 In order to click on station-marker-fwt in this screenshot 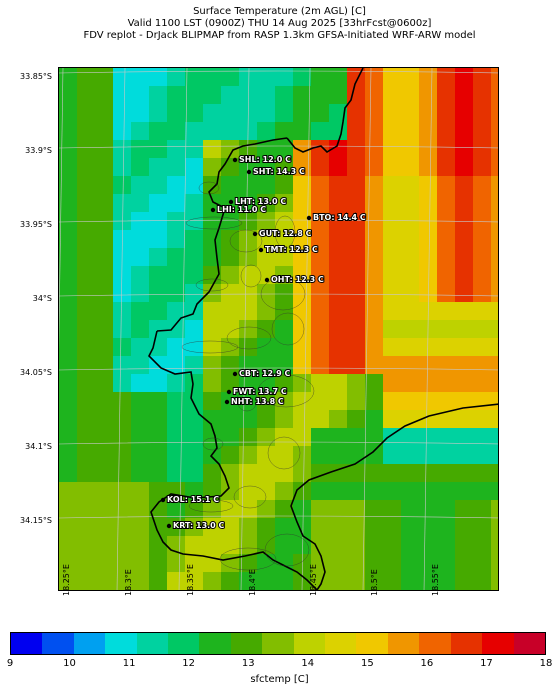, I will do `click(229, 392)`.